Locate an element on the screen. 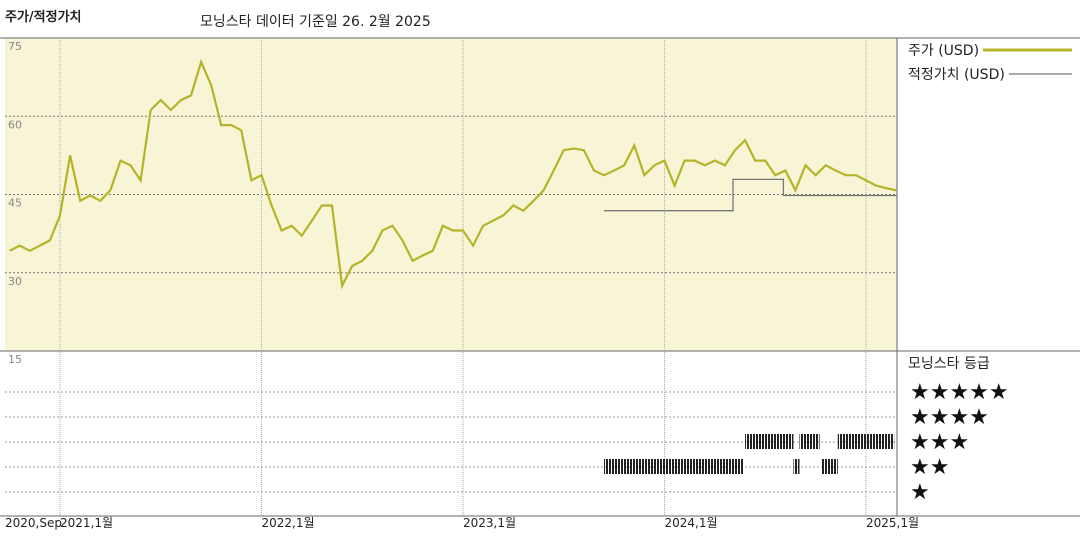 The height and width of the screenshot is (540, 1080). star-label: ★★★ is located at coordinates (939, 442).